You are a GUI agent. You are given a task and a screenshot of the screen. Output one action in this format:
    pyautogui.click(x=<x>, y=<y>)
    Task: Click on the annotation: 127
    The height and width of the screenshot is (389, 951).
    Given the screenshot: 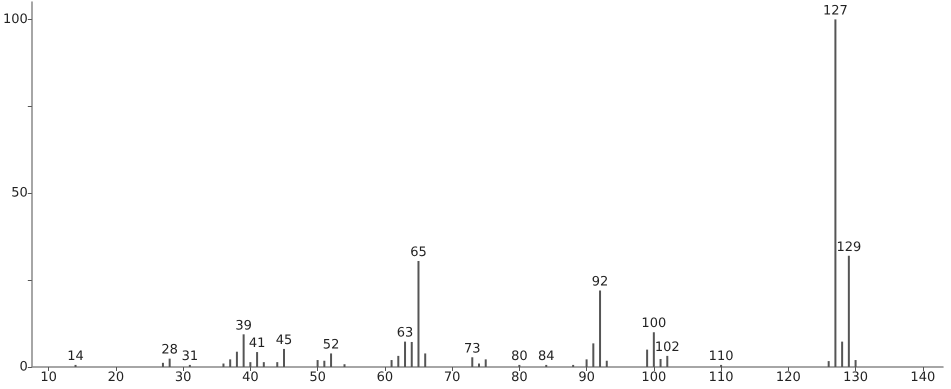 What is the action you would take?
    pyautogui.click(x=835, y=10)
    